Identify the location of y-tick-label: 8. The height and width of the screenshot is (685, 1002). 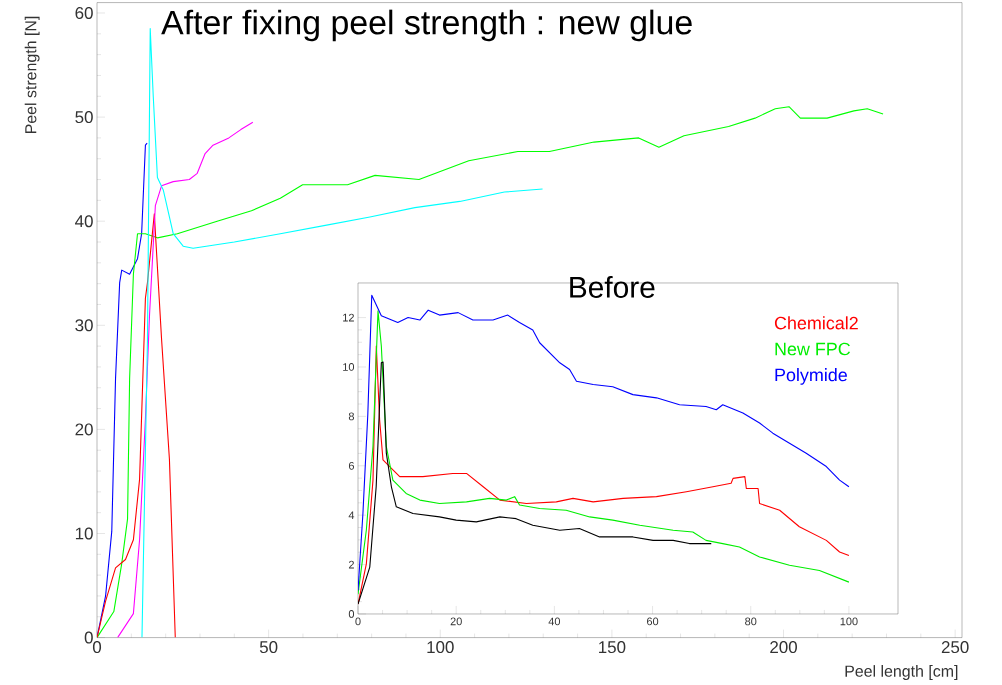
(351, 416).